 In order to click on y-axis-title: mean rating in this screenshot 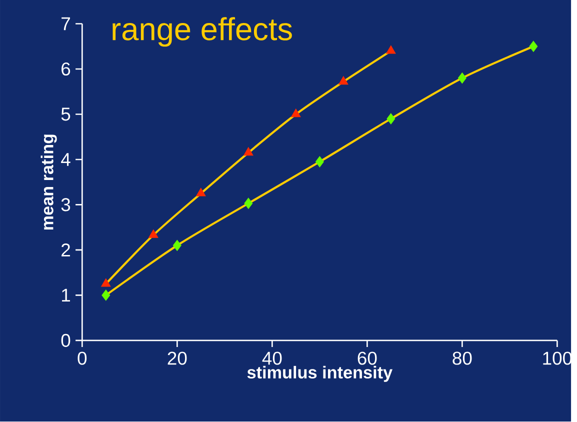, I will do `click(48, 182)`.